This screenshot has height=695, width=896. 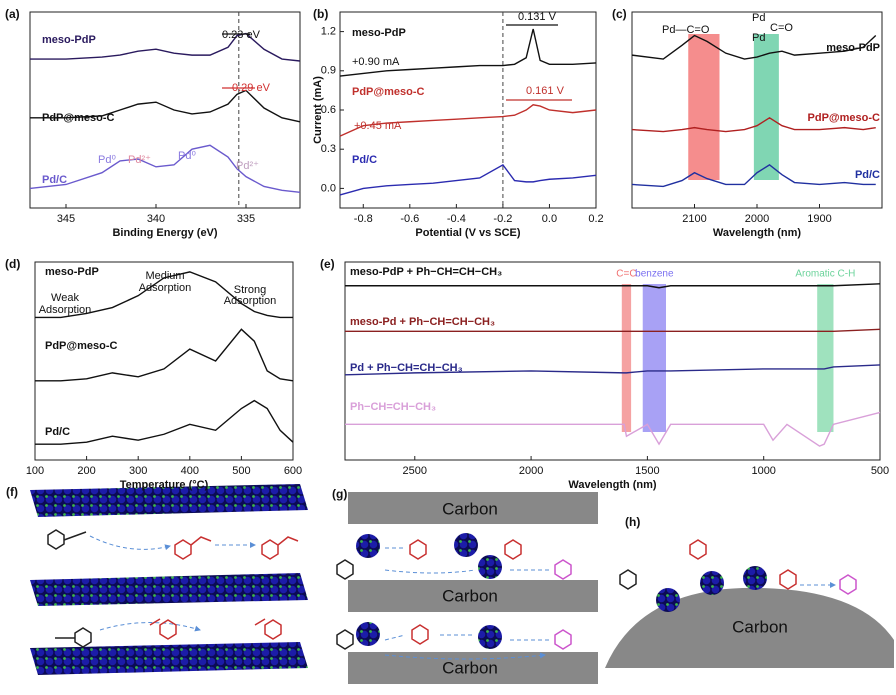 What do you see at coordinates (757, 233) in the screenshot?
I see `x-axis-label: Wavelength (nm)` at bounding box center [757, 233].